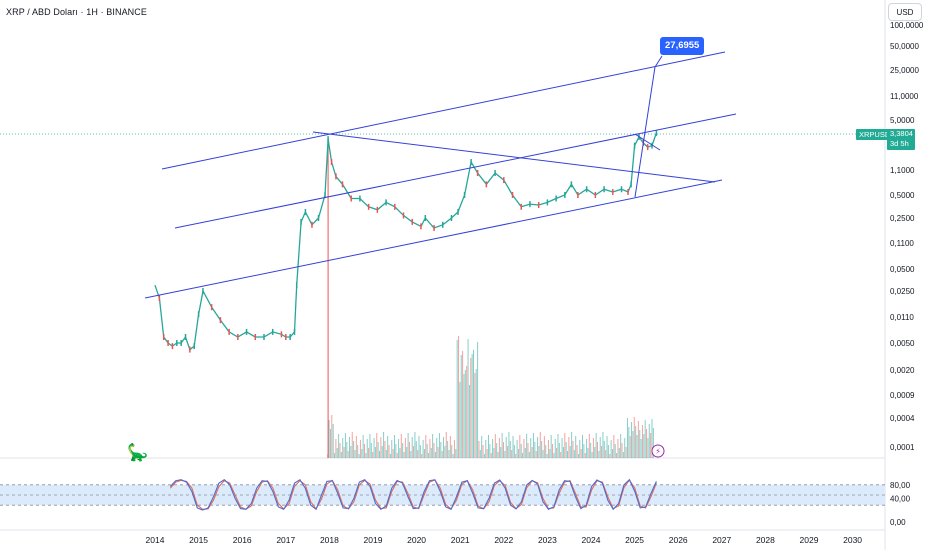 The image size is (932, 550). I want to click on last-price-value: 3,3804, so click(901, 133).